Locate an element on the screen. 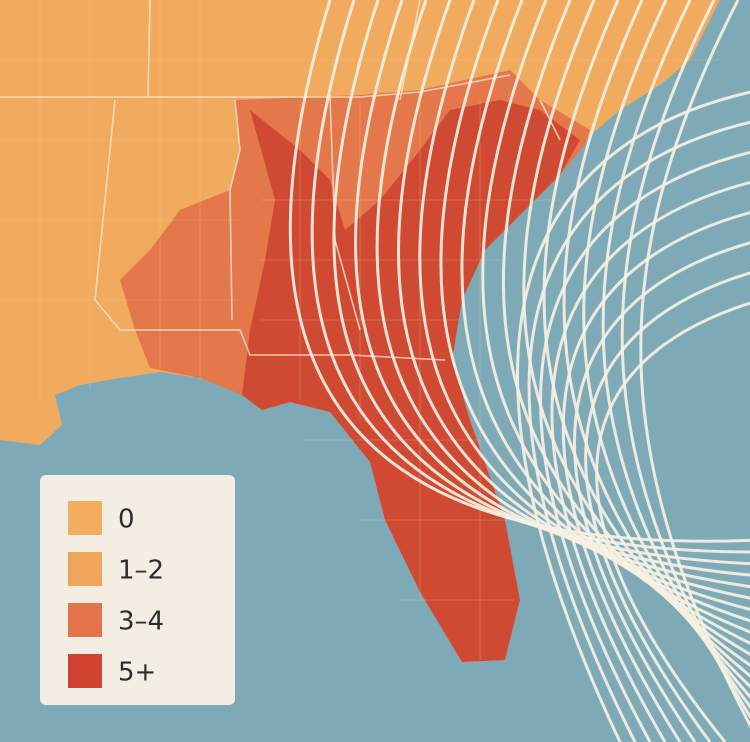  legend-label: 0 is located at coordinates (126, 520).